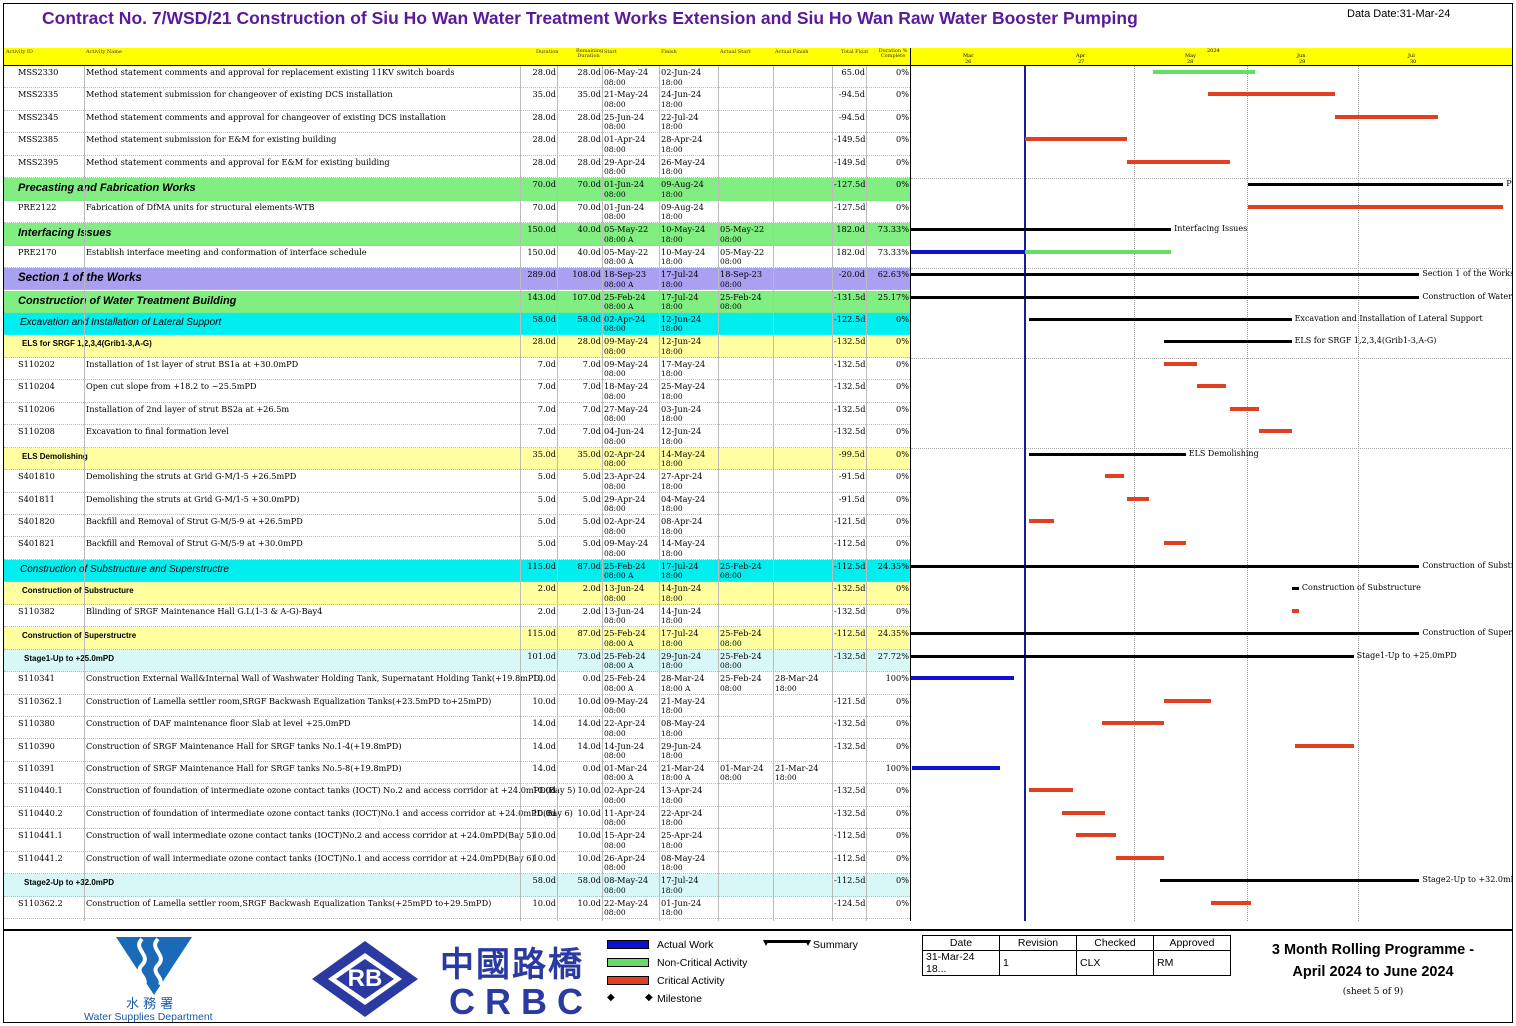  What do you see at coordinates (19, 52) in the screenshot?
I see `col-header-id: Activity ID` at bounding box center [19, 52].